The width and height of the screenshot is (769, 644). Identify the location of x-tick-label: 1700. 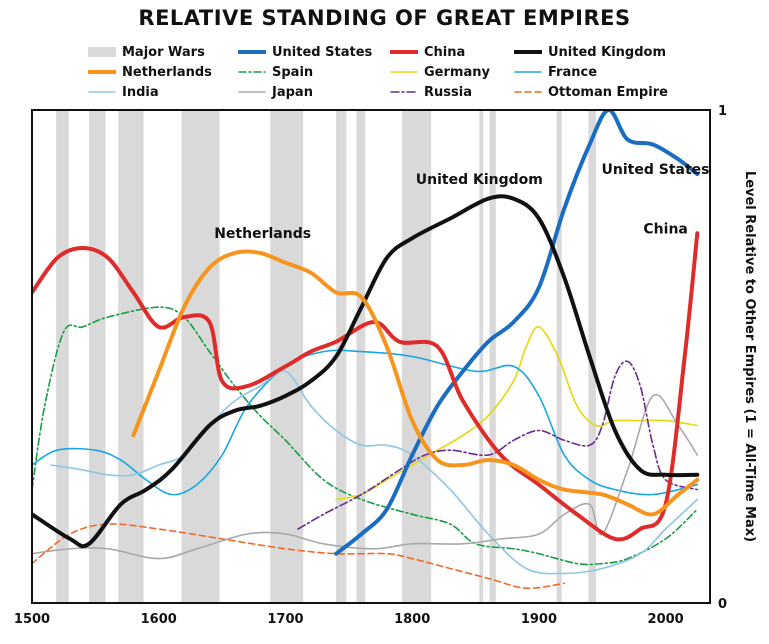
(285, 619).